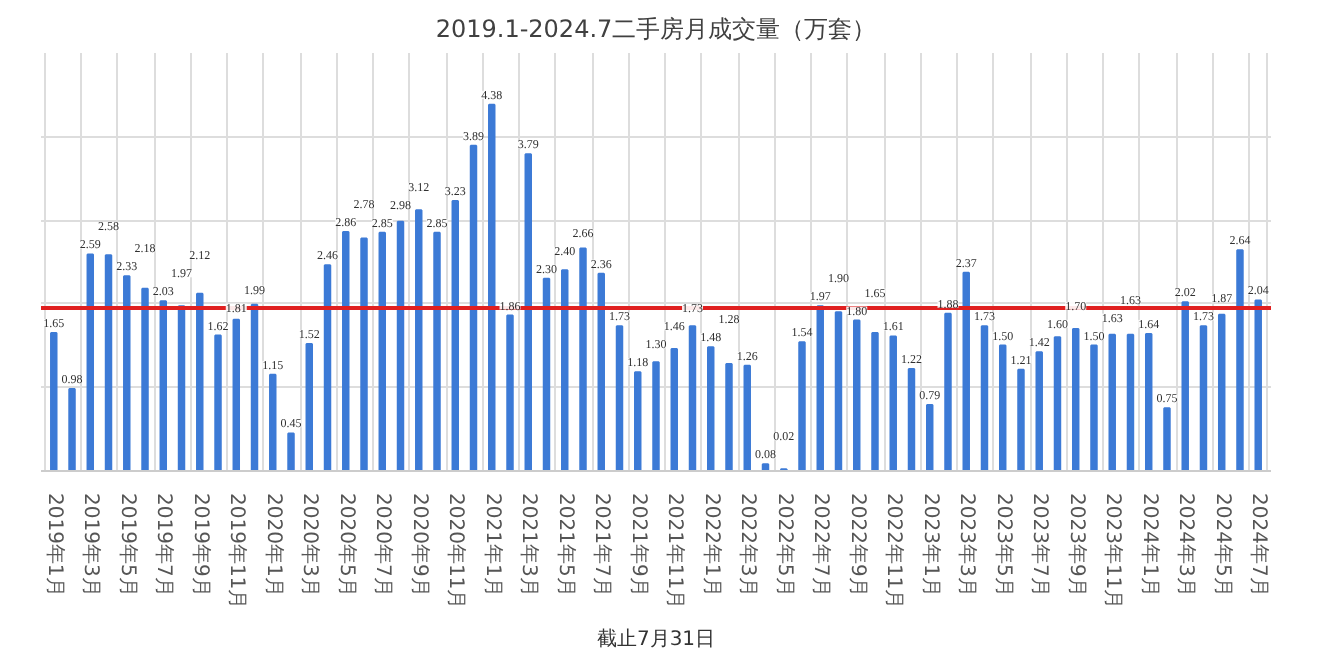  I want to click on x-tick-label: 2023年9月, so click(1076, 545).